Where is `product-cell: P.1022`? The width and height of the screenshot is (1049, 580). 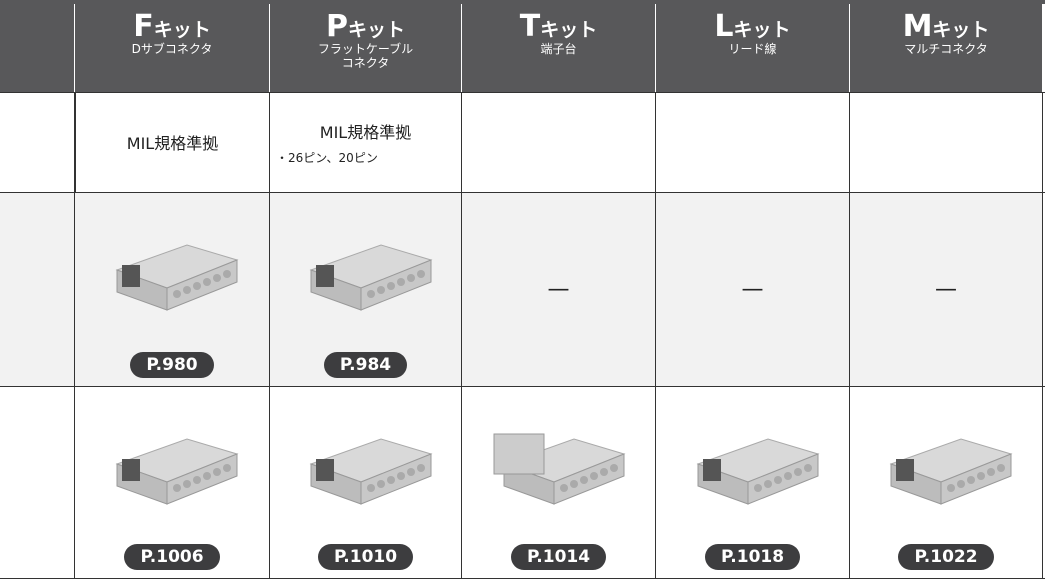
product-cell: P.1022 is located at coordinates (946, 482).